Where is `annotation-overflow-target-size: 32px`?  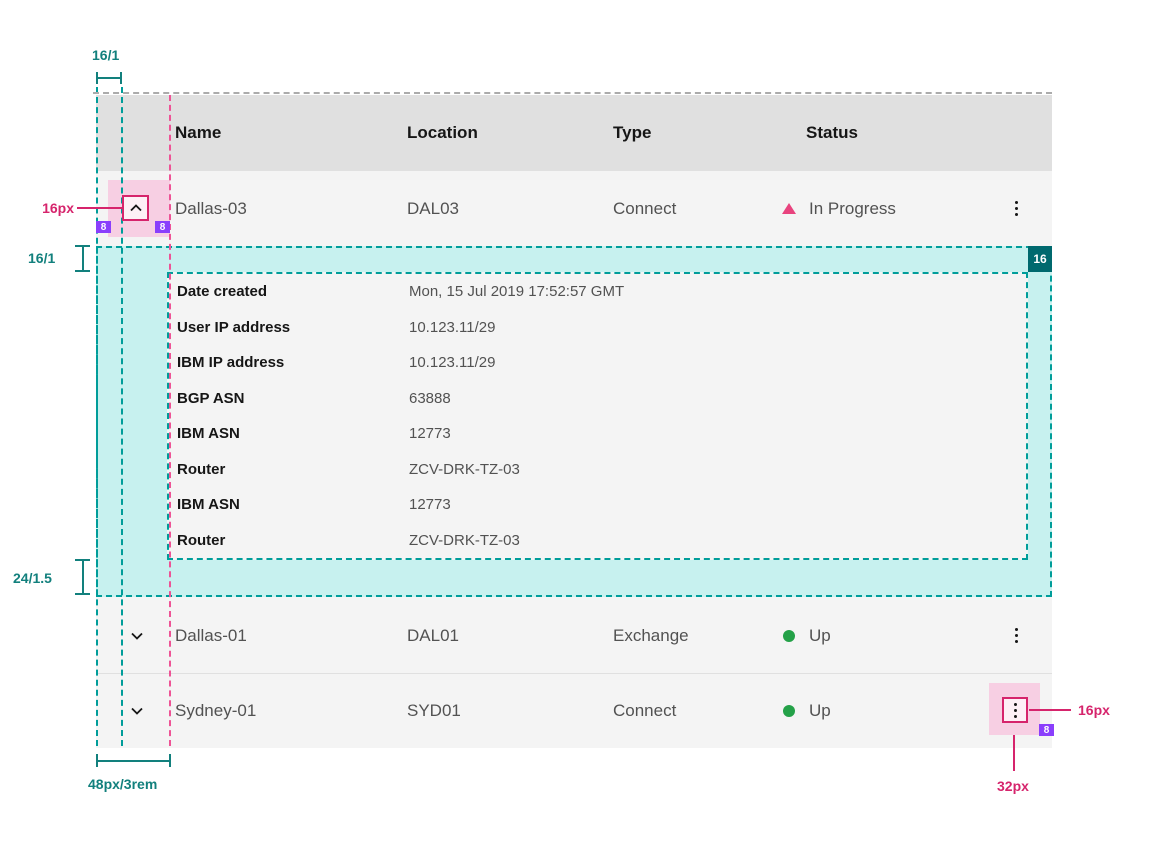
annotation-overflow-target-size: 32px is located at coordinates (1013, 786).